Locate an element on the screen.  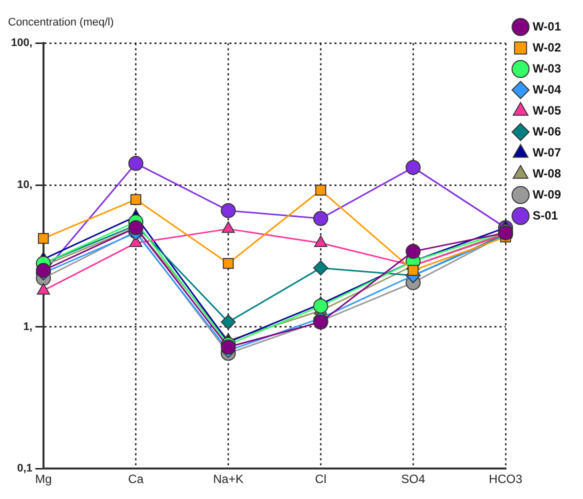
legend-label: W-07 is located at coordinates (547, 152).